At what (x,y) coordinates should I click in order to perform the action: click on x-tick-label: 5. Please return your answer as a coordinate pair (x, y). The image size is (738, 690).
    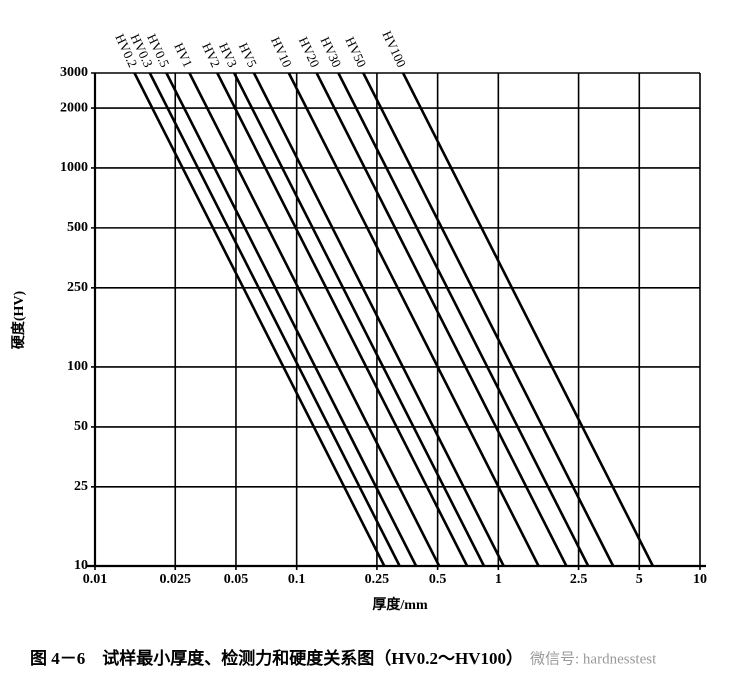
    Looking at the image, I should click on (639, 579).